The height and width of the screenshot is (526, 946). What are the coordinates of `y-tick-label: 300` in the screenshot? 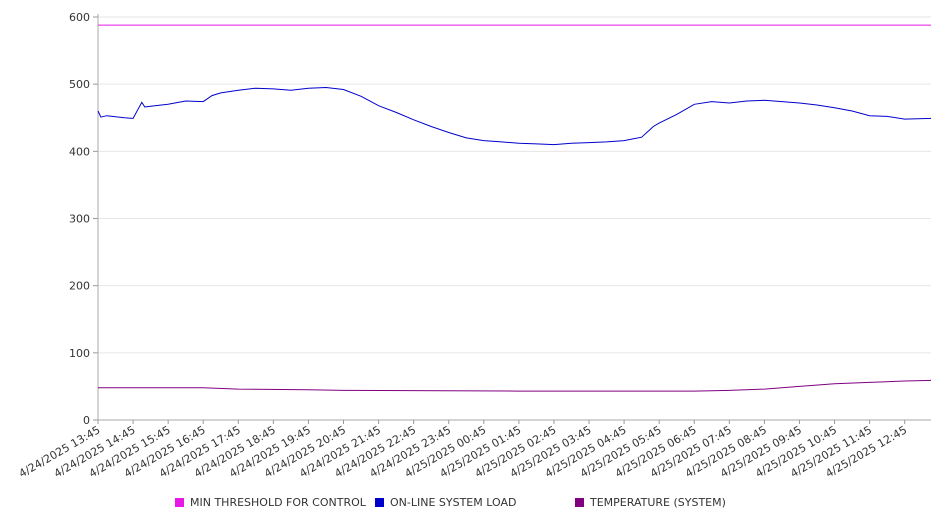 It's located at (79, 219).